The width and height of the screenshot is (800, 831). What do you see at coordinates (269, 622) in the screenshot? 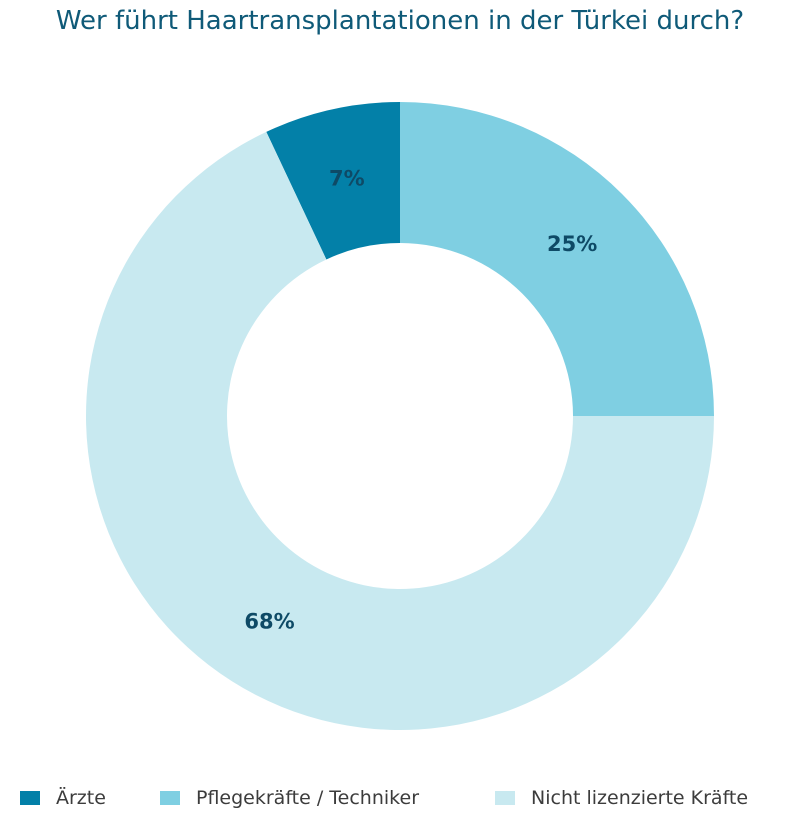
I see `slice-label-nicht-lizenziert: 68%` at bounding box center [269, 622].